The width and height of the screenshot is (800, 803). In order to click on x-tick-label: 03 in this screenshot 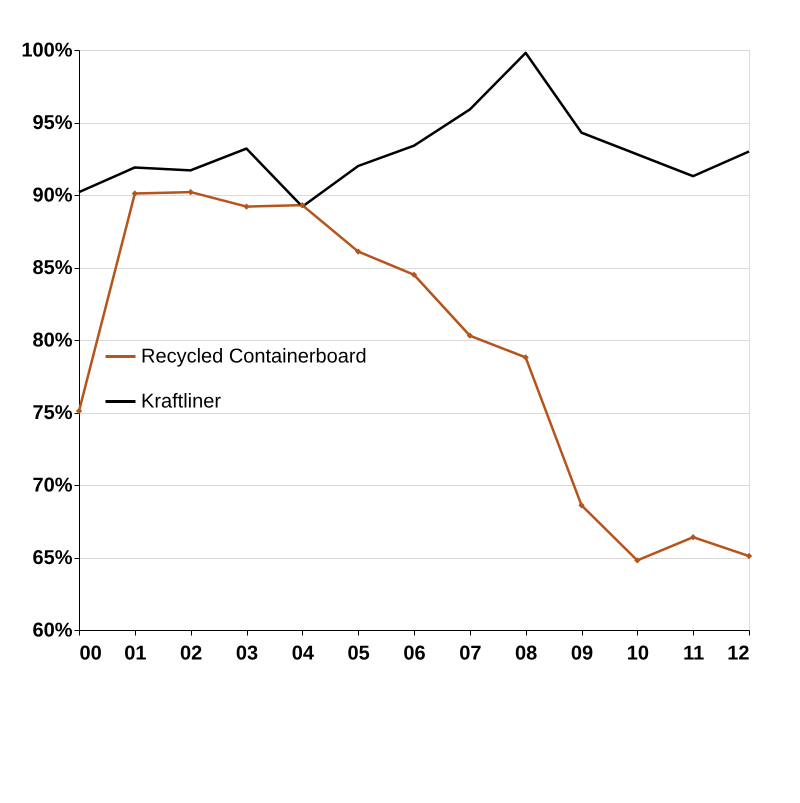, I will do `click(247, 653)`.